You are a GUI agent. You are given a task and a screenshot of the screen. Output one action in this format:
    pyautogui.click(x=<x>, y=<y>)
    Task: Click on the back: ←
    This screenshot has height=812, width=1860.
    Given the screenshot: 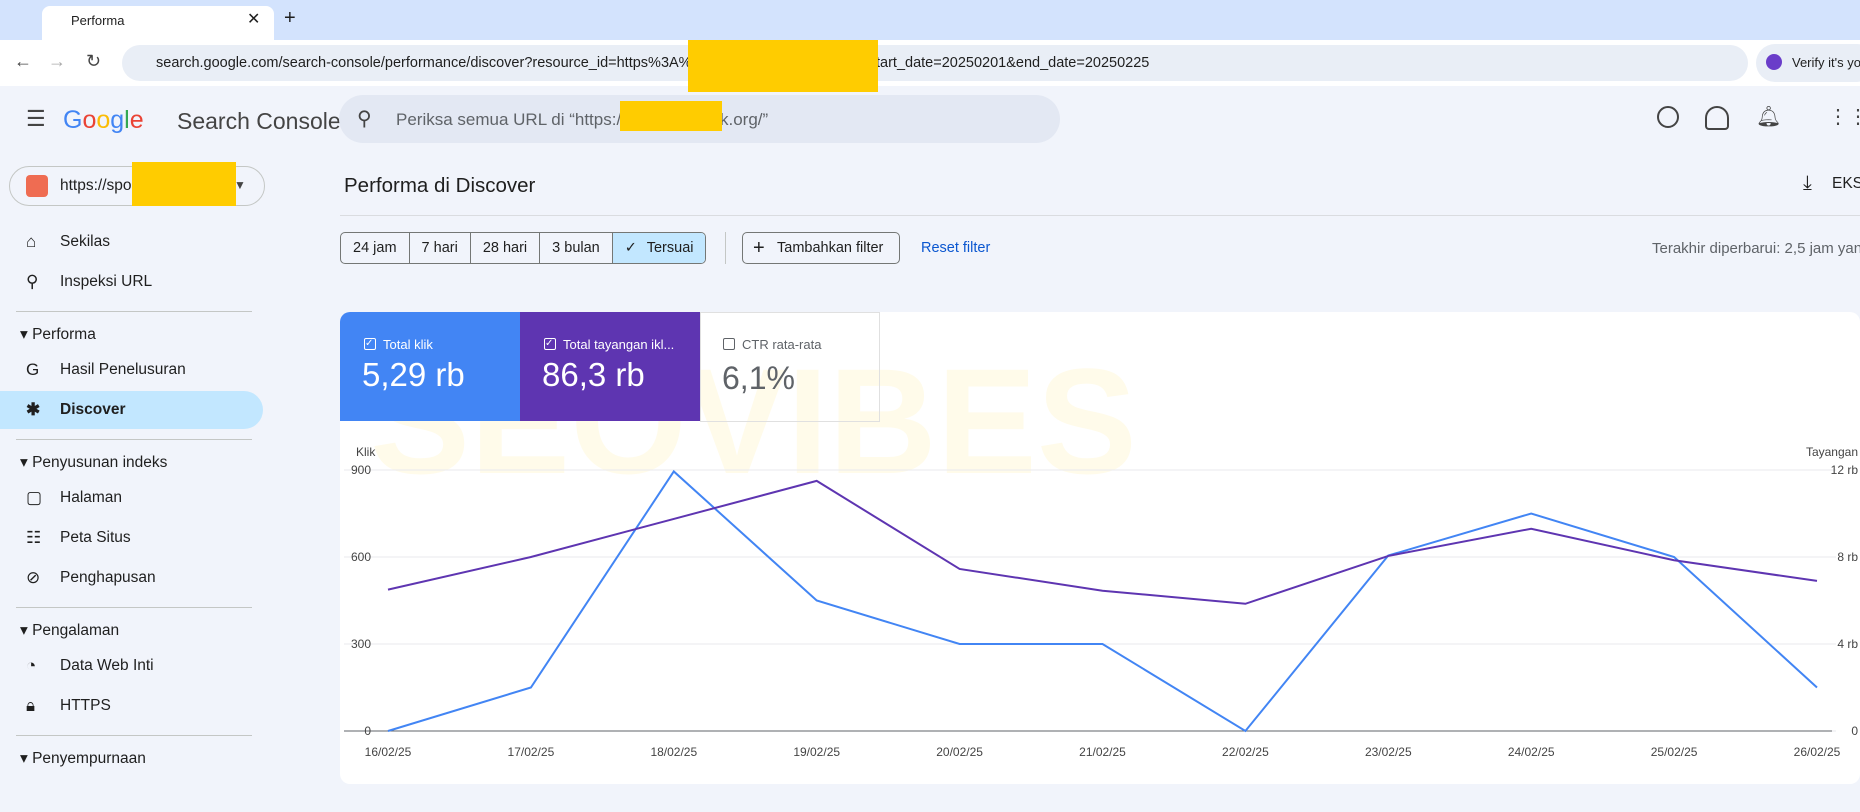 What is the action you would take?
    pyautogui.click(x=23, y=61)
    